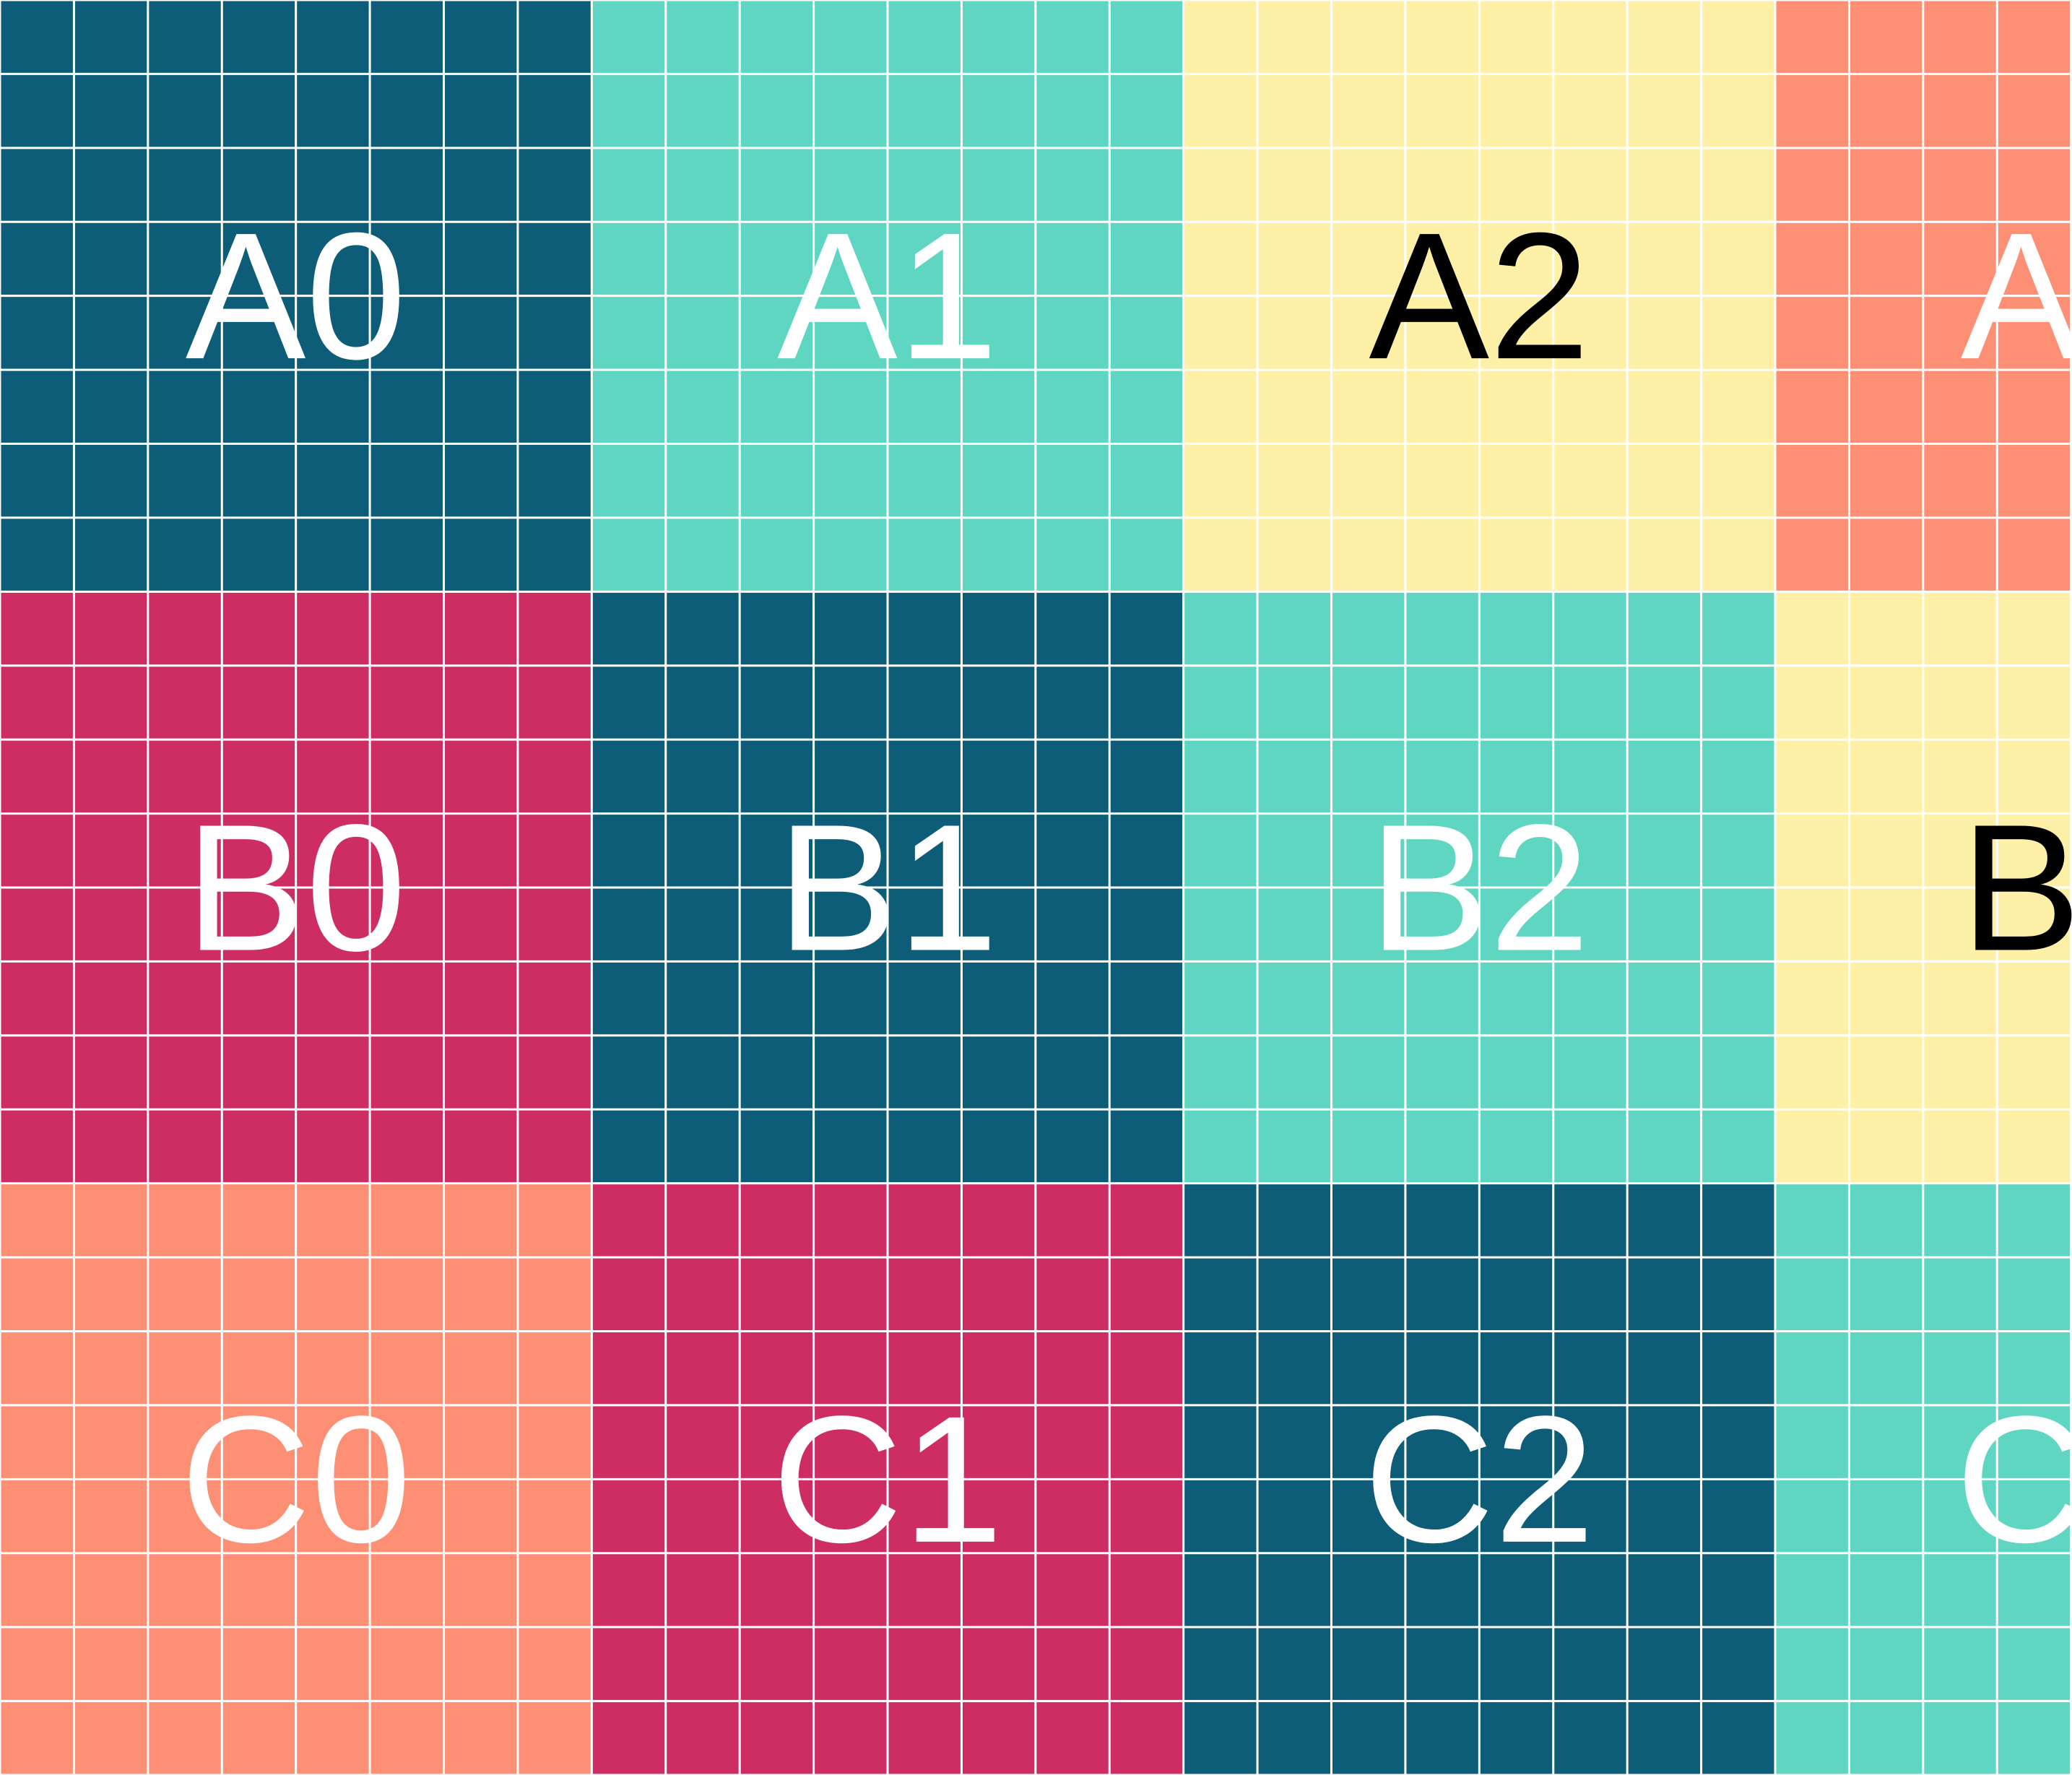  Describe the element at coordinates (296, 1479) in the screenshot. I see `block-label: C0` at that location.